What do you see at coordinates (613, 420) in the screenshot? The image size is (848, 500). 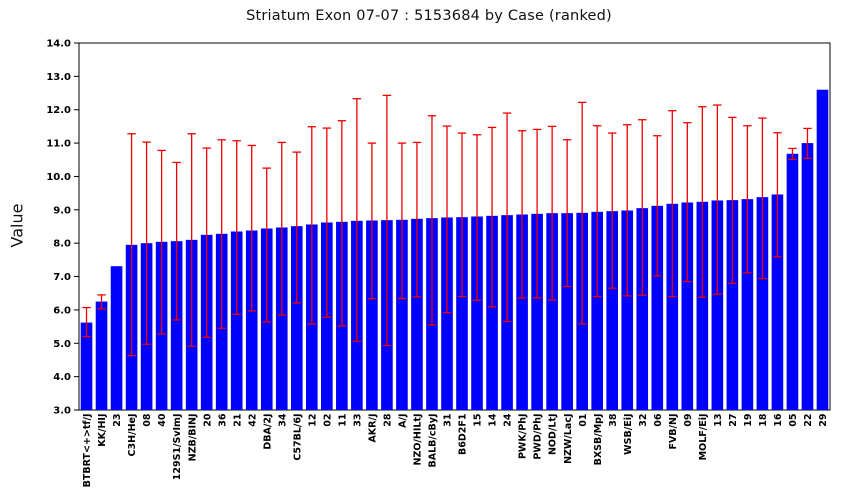 I see `x-tick-label: 38` at bounding box center [613, 420].